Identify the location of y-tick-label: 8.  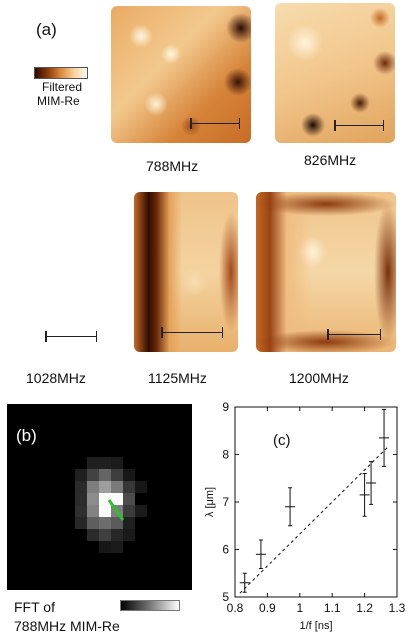
(225, 455).